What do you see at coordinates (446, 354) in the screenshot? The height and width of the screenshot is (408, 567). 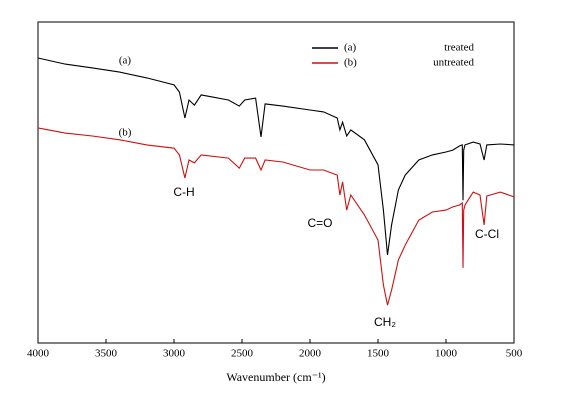 I see `x-tick-label: 1000` at bounding box center [446, 354].